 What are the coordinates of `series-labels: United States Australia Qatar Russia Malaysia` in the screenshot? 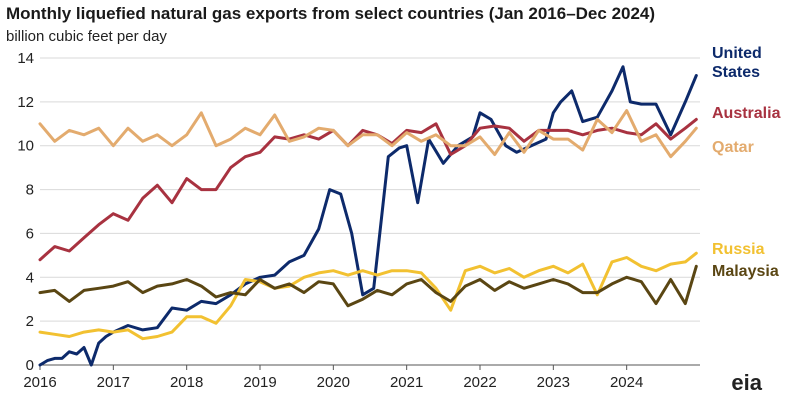 It's located at (746, 162).